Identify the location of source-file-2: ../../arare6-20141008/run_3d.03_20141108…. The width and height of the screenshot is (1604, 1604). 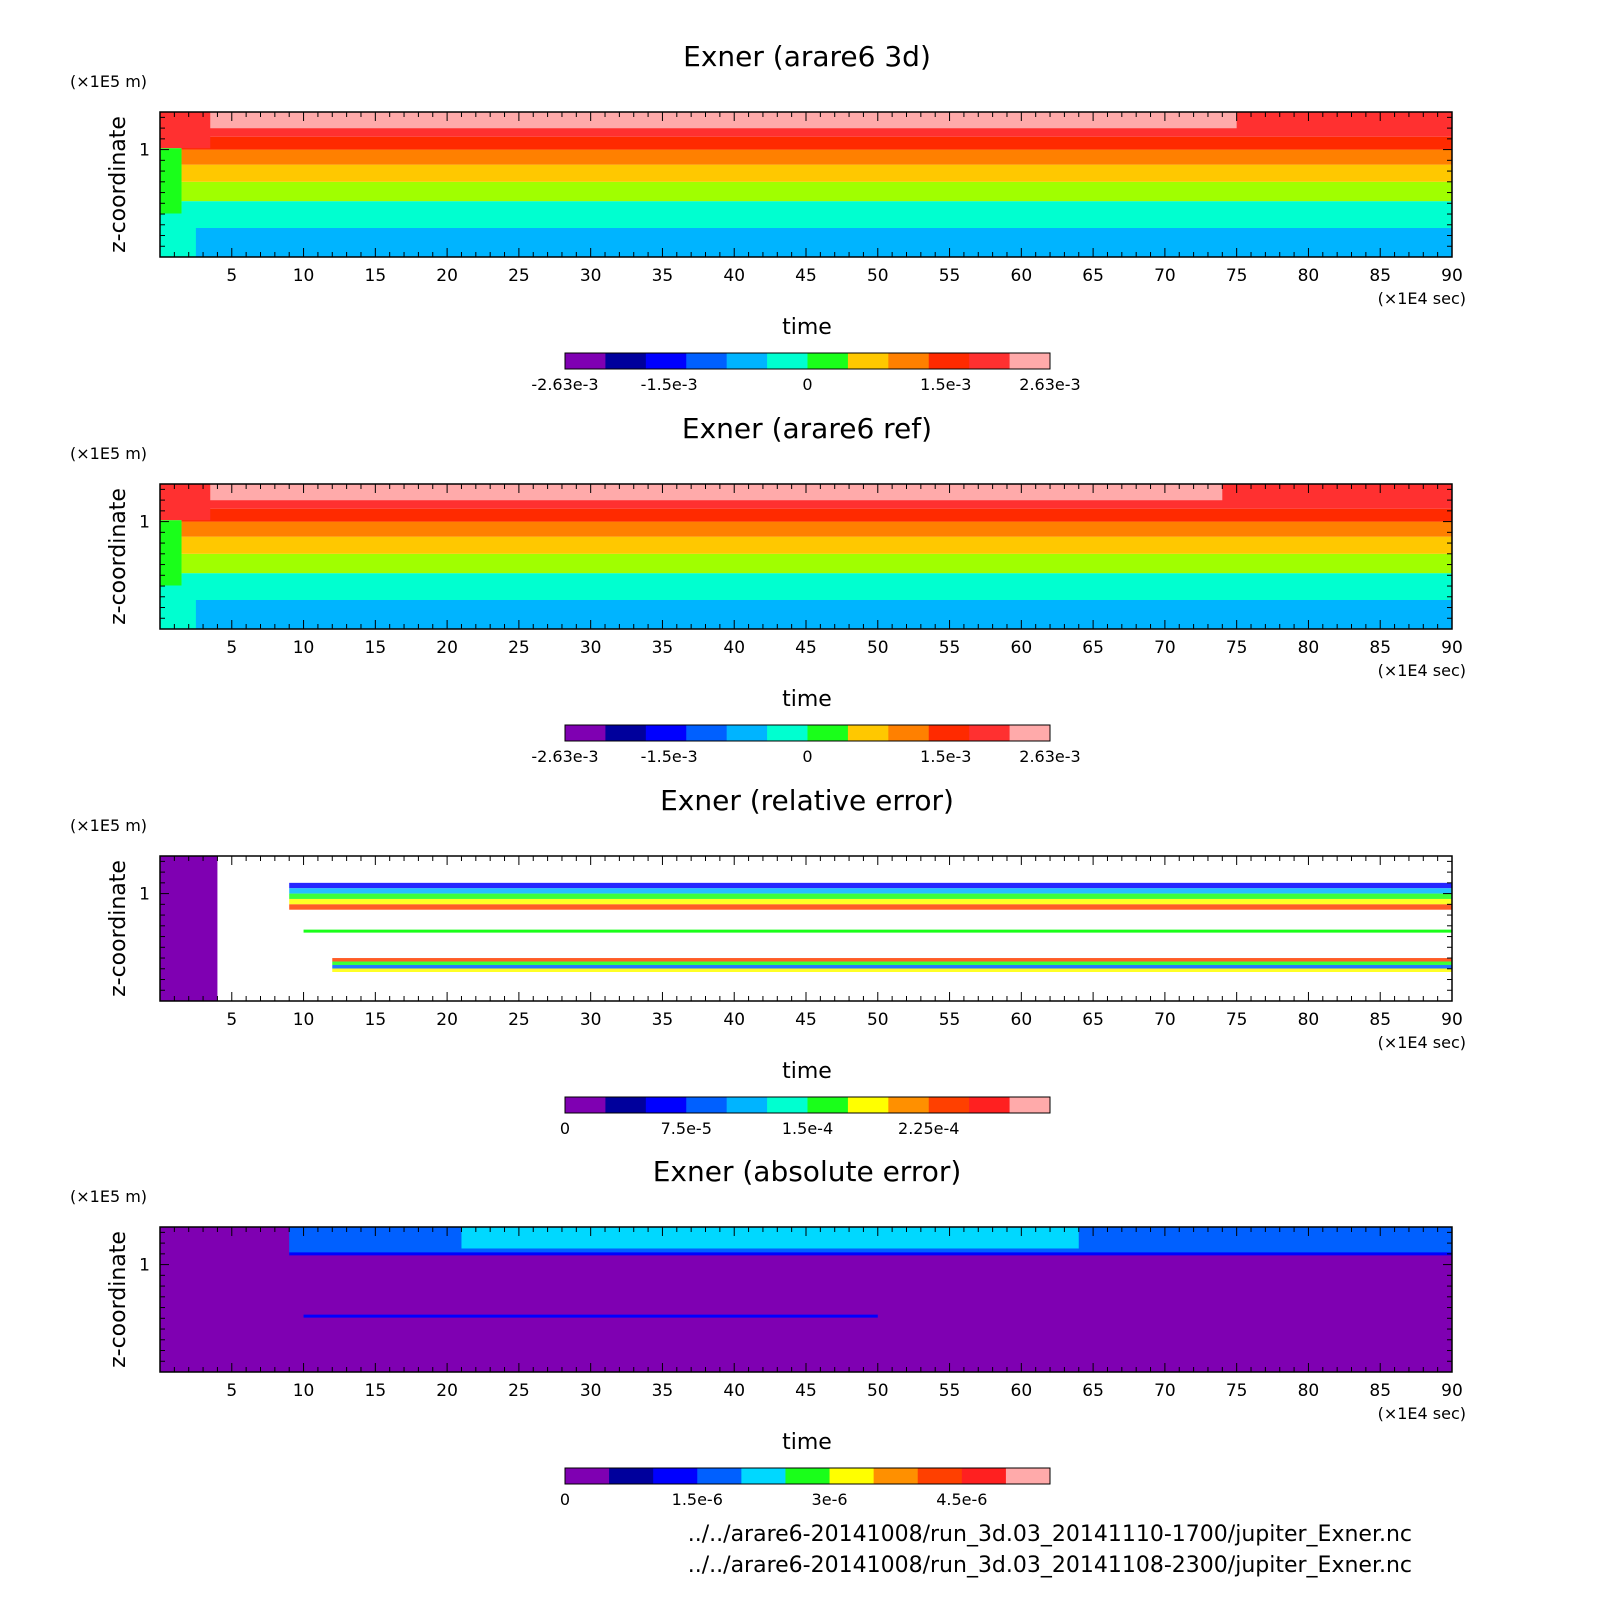
(1049, 1565).